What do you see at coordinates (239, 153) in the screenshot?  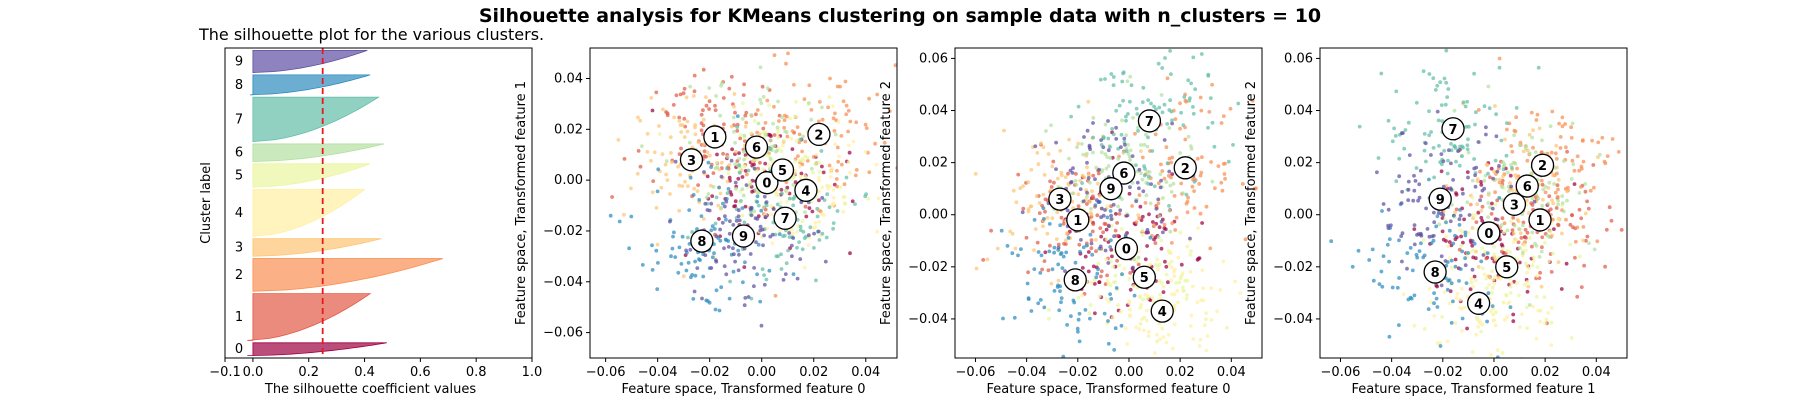 I see `cluster-label-6: 6` at bounding box center [239, 153].